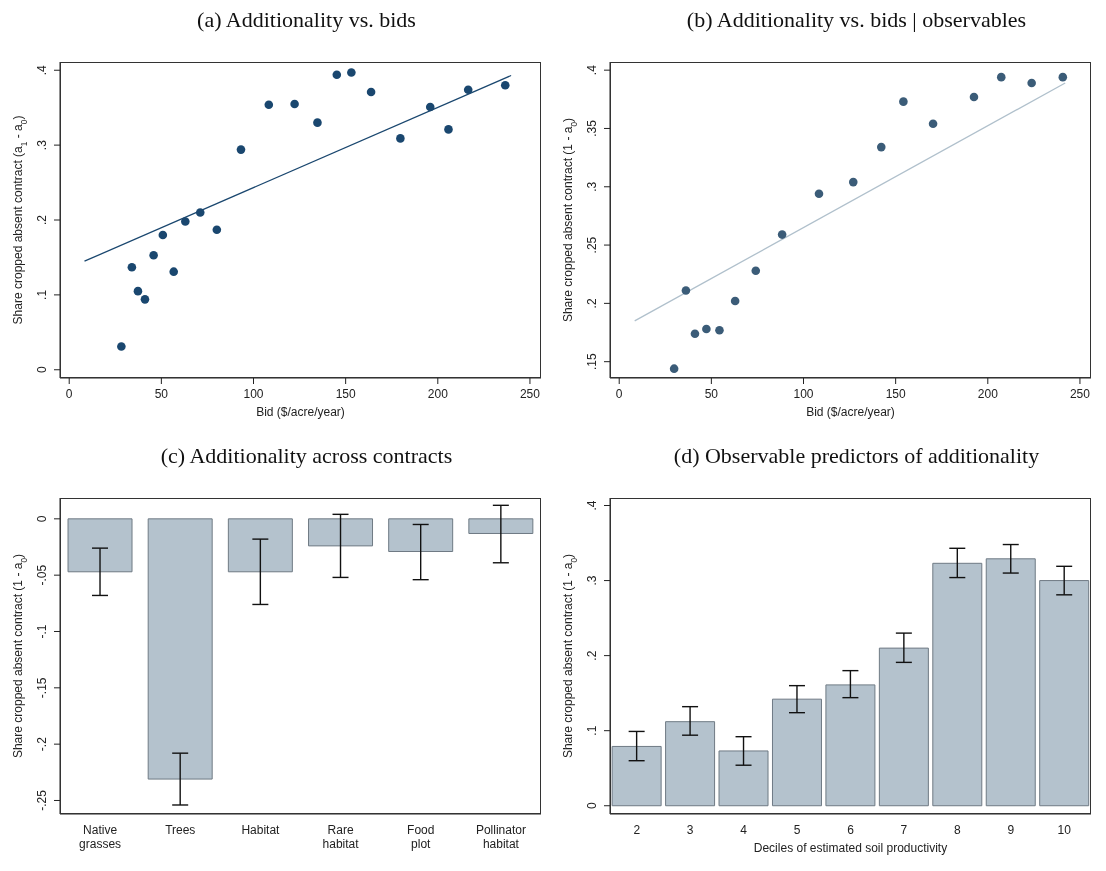 The width and height of the screenshot is (1106, 871). Describe the element at coordinates (306, 456) in the screenshot. I see `chart-title: (c) Additionality across contracts` at that location.